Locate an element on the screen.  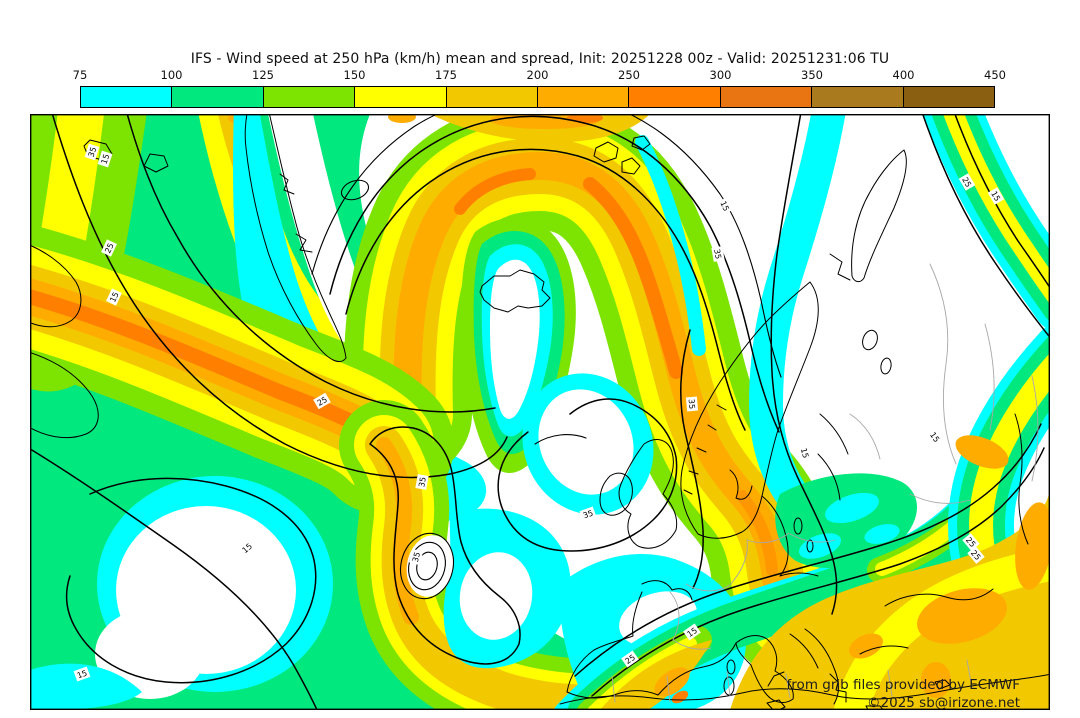
denmark-coastline is located at coordinates (741, 484).